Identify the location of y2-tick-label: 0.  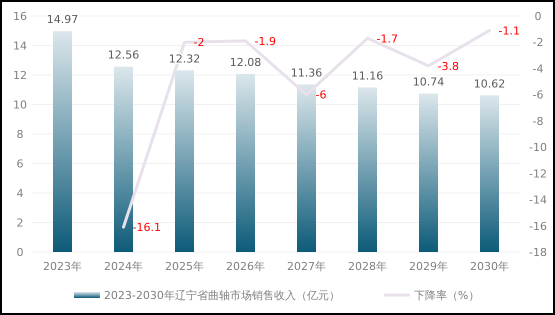
(538, 16).